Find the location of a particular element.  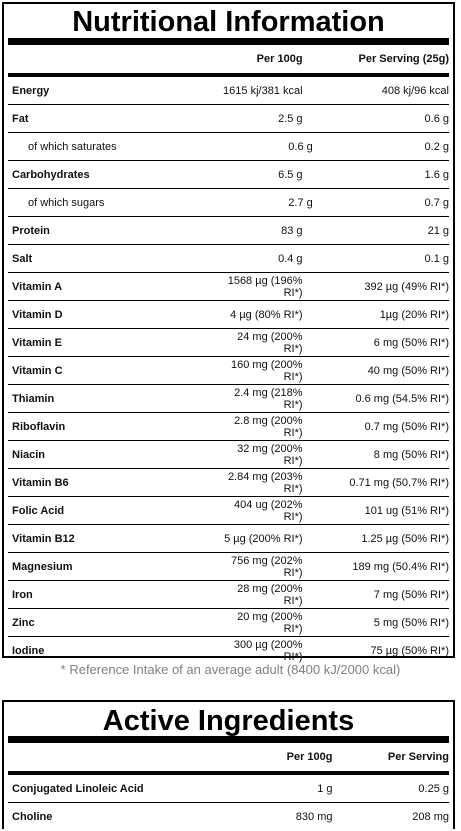

table-row: Vitamin D 4 µg (80% RI*) 1µg (20% RI*) is located at coordinates (228, 315).